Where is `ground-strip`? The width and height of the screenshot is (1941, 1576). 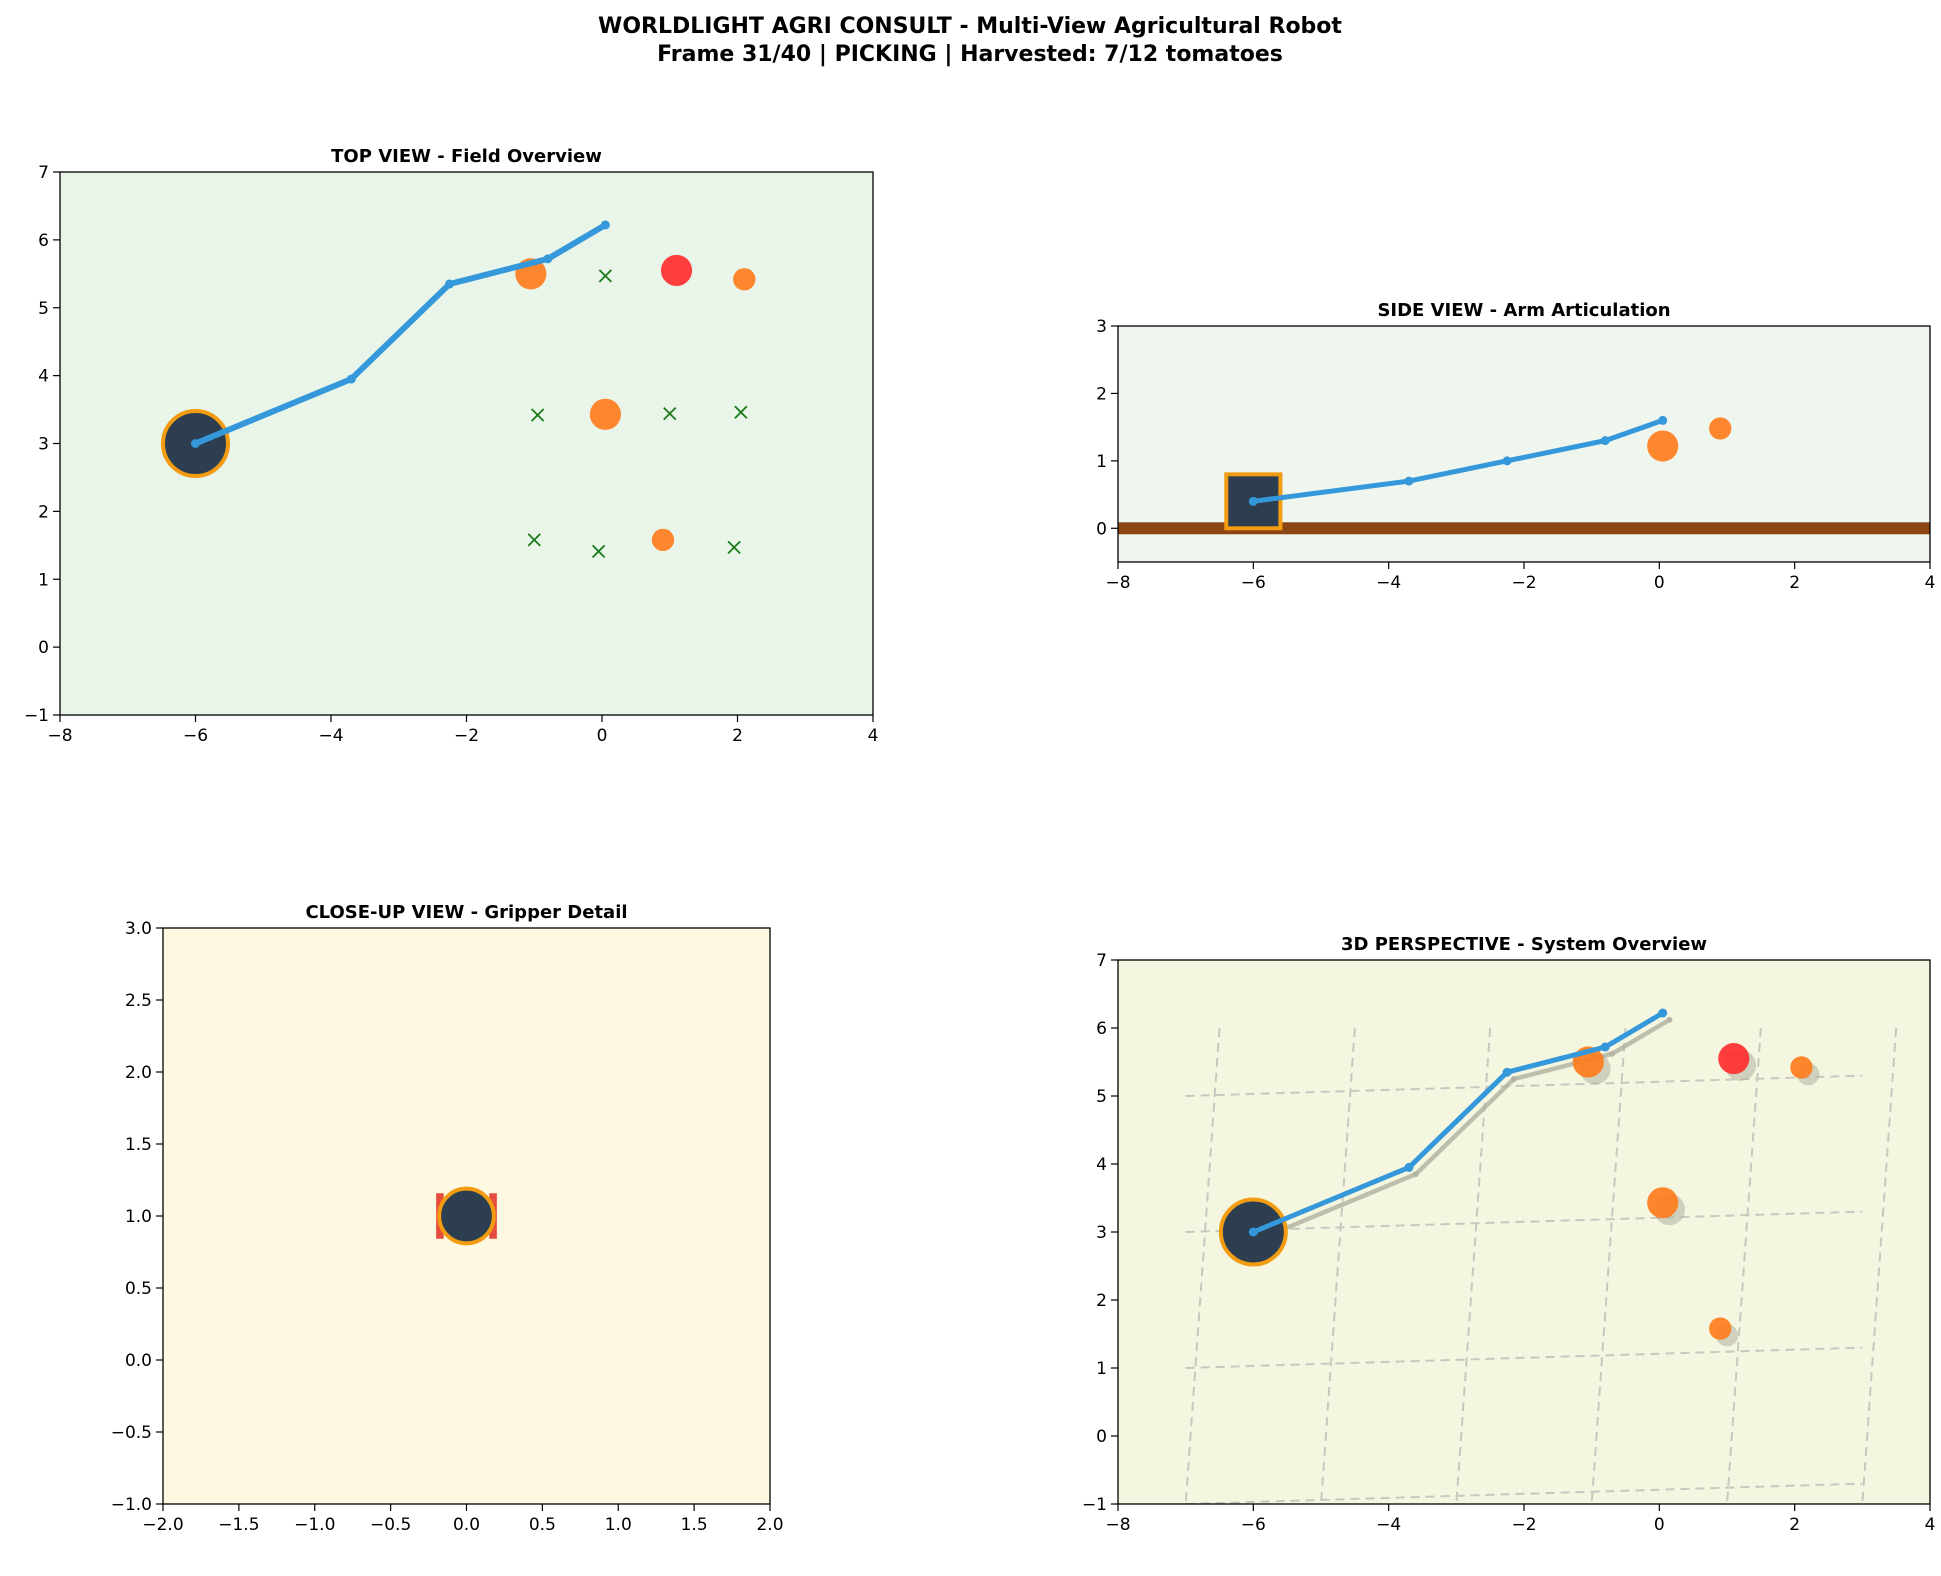
ground-strip is located at coordinates (1524, 528).